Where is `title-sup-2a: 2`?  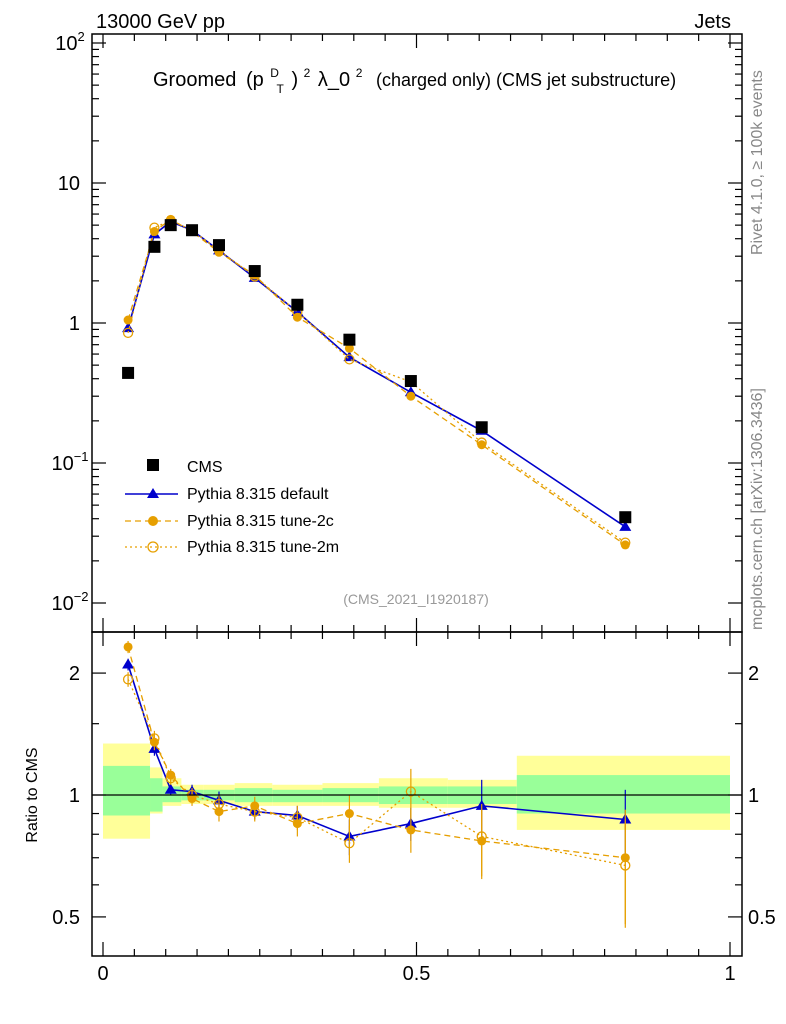 title-sup-2a: 2 is located at coordinates (307, 73).